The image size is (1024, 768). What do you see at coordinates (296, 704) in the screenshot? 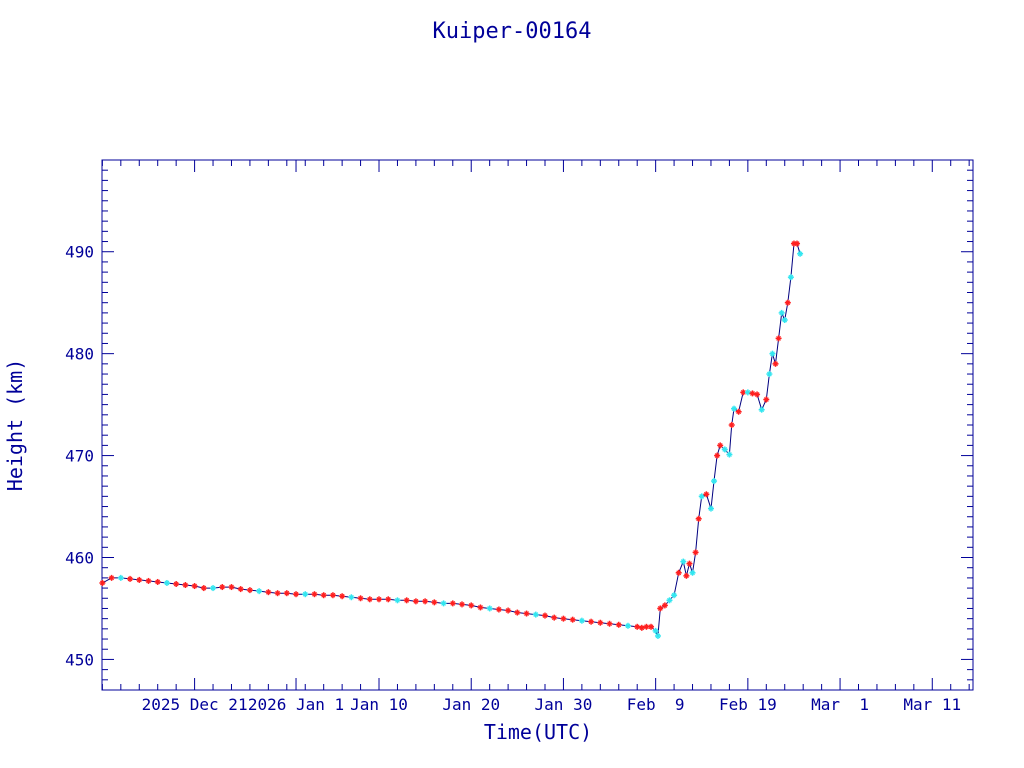
I see `x-tick-label: 2026 Jan 1` at bounding box center [296, 704].